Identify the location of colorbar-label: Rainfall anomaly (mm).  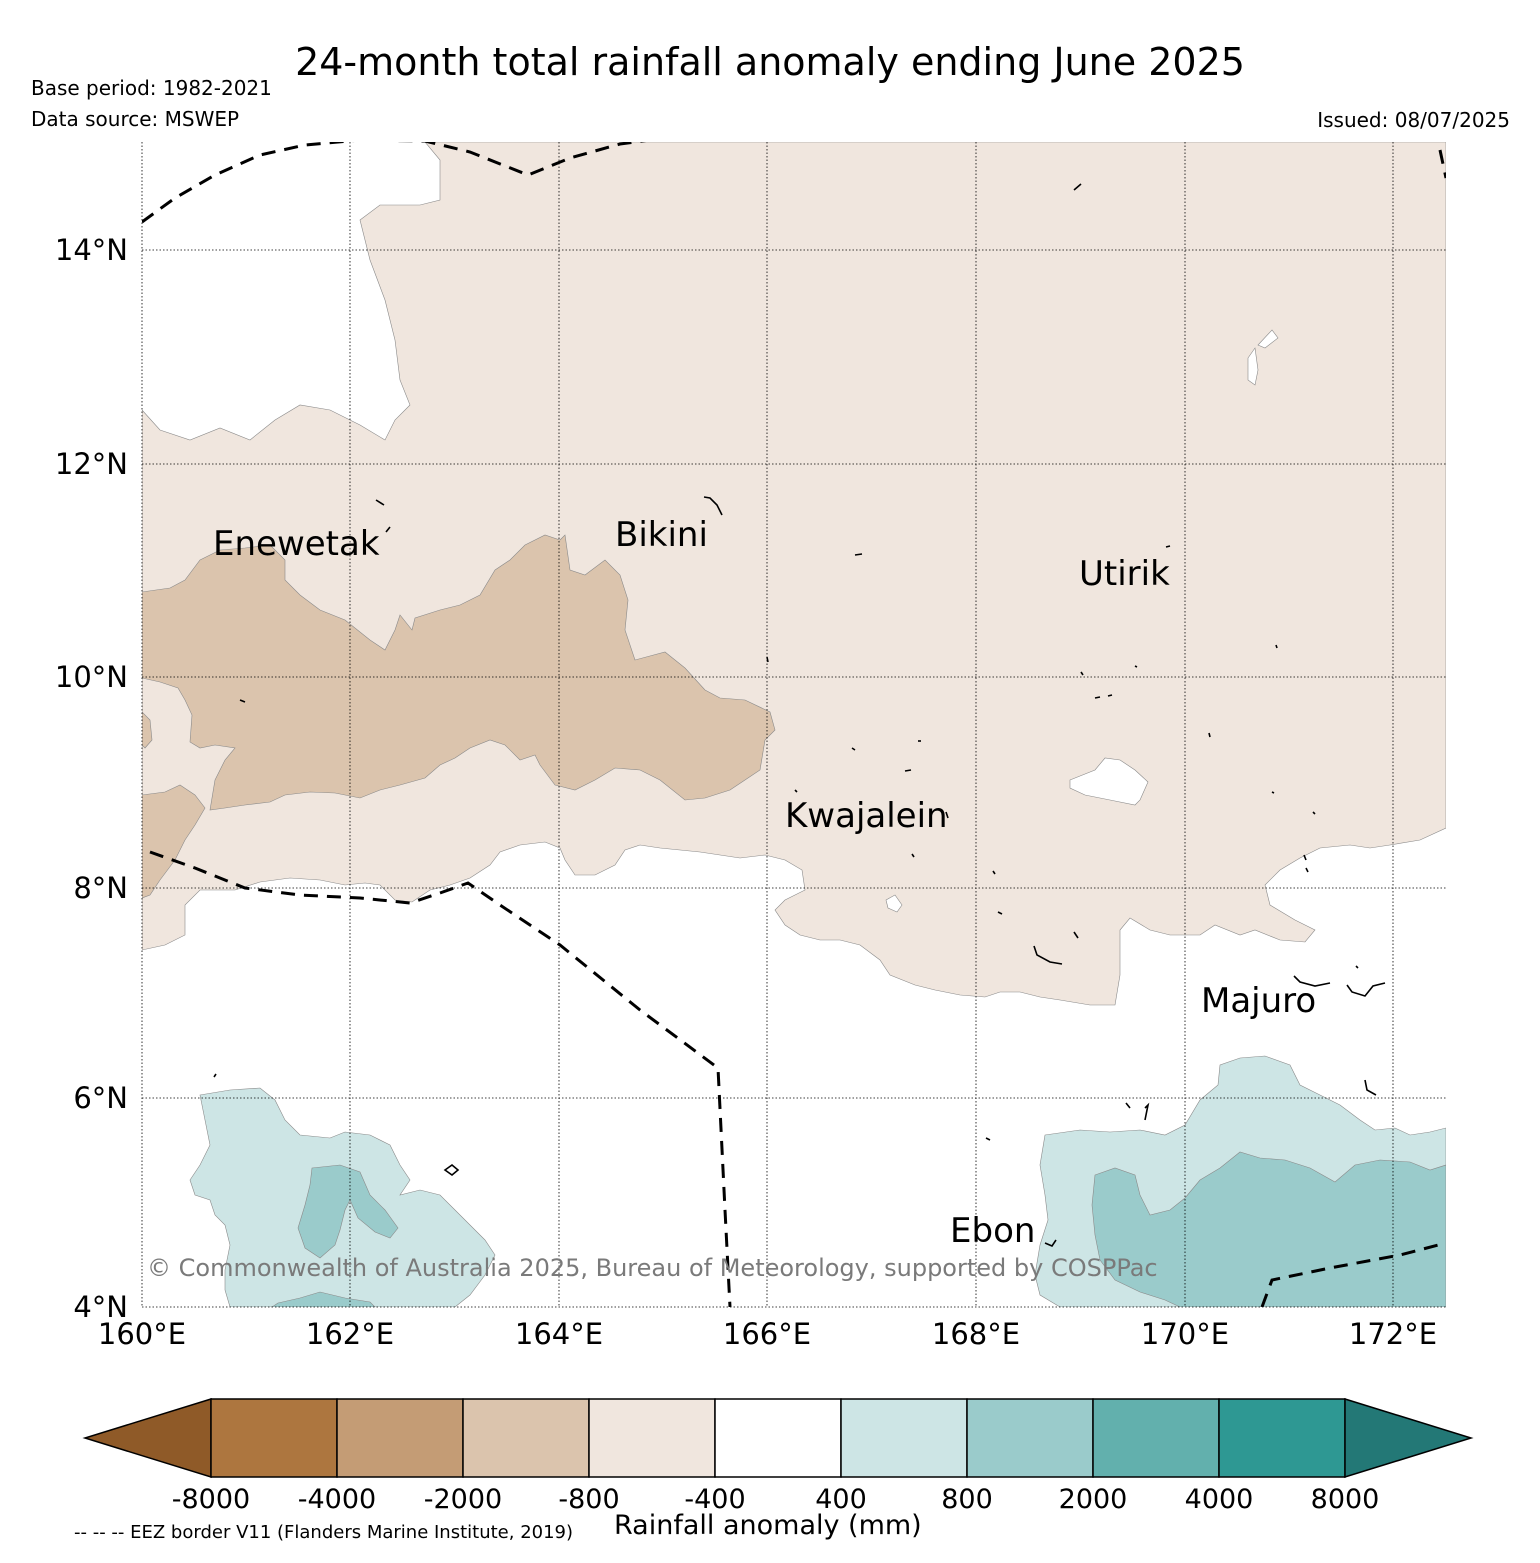
(768, 1525).